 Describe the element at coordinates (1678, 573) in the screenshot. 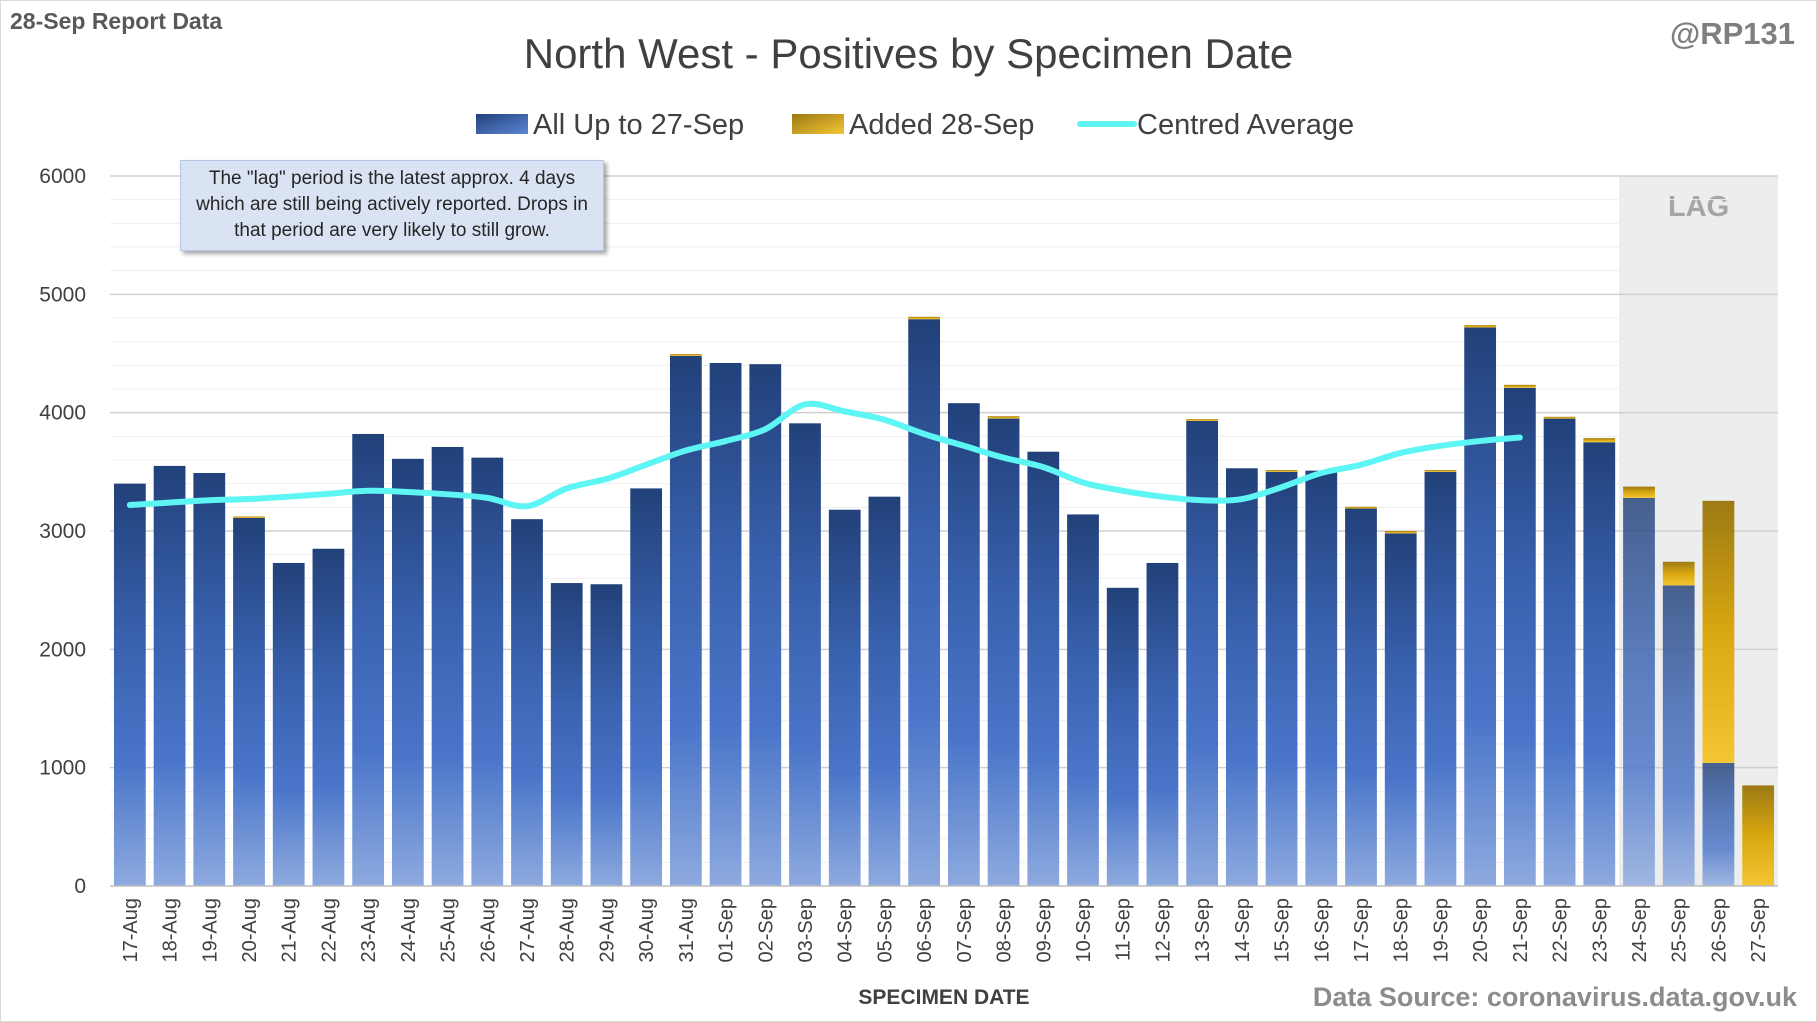

I see `bar-added-25-Sep` at that location.